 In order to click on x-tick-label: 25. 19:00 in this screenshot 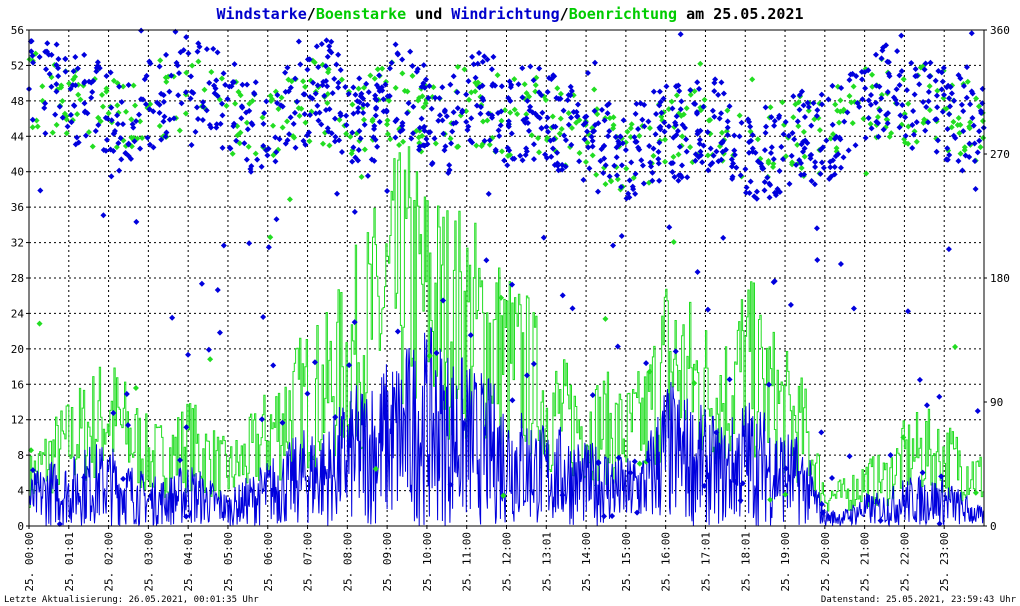, I will do `click(785, 562)`.